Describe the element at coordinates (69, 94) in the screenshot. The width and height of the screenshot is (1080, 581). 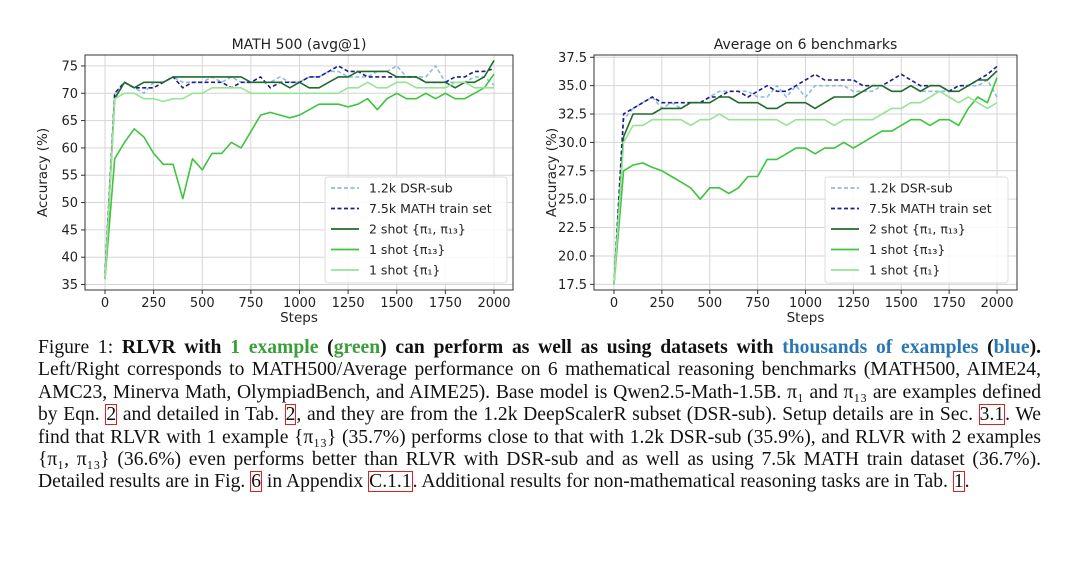
I see `y-tick-label: 70` at that location.